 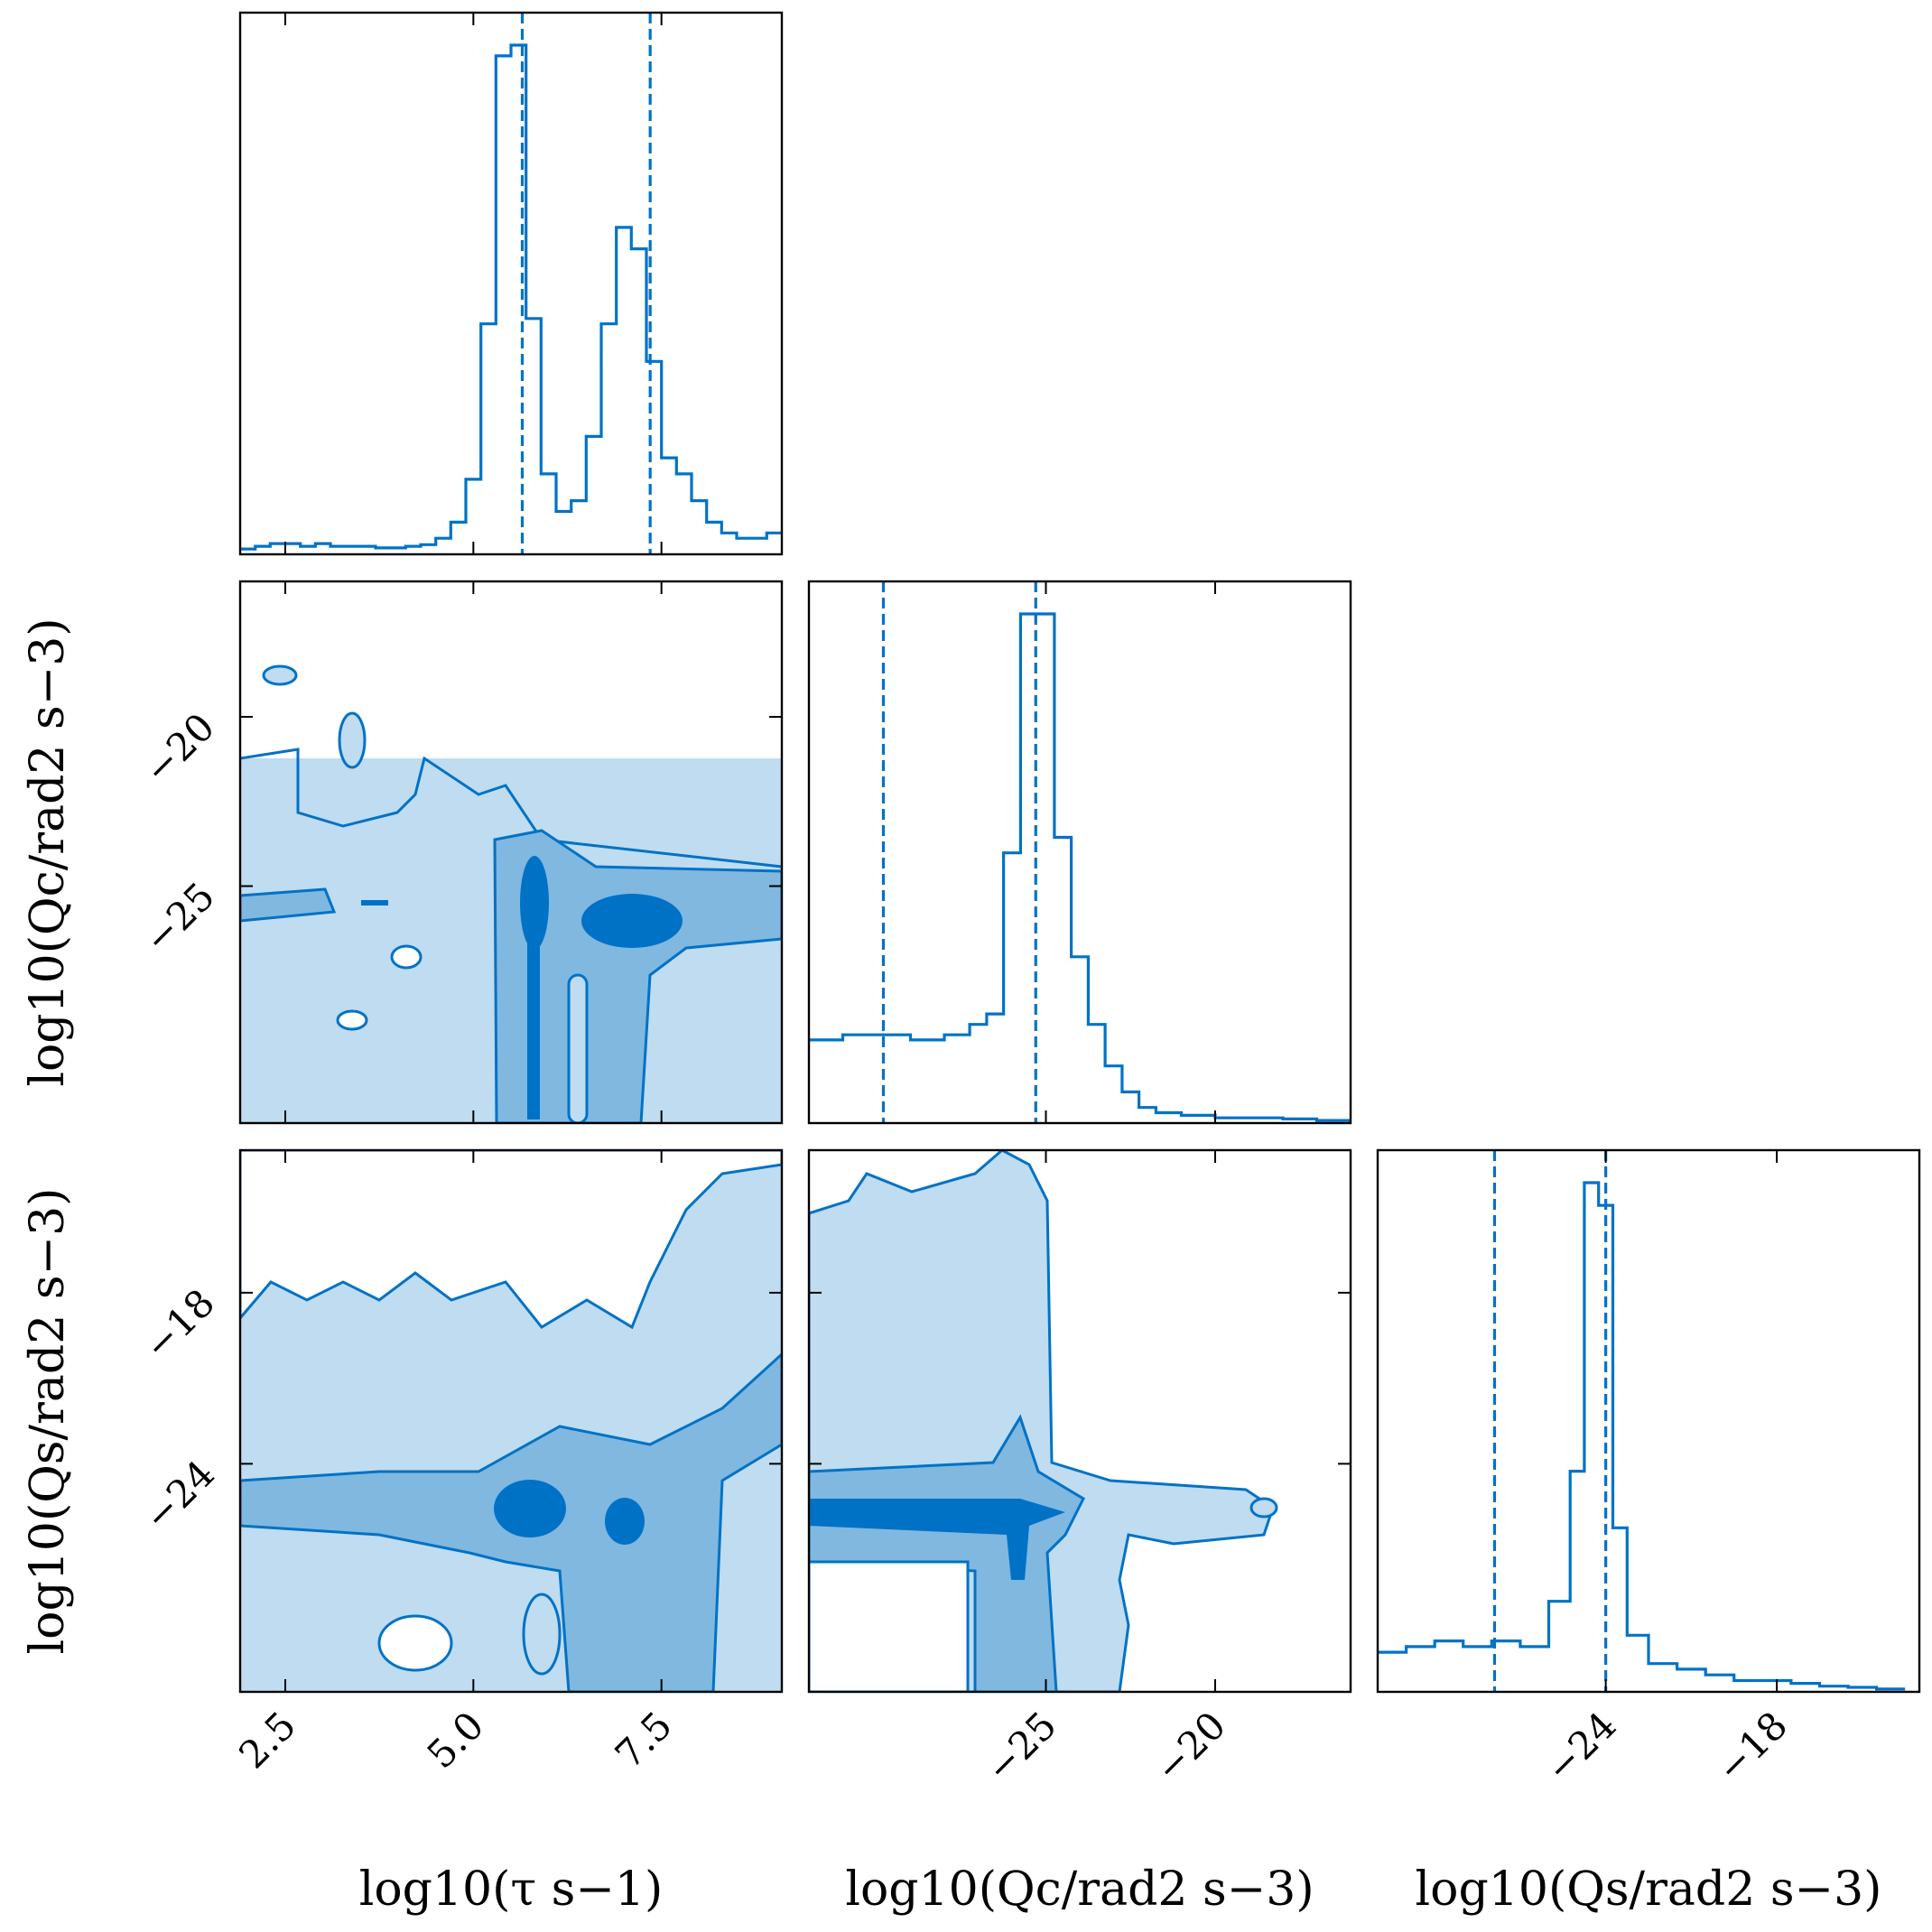 What do you see at coordinates (534, 903) in the screenshot?
I see `contour-inner-peak1-tau-qc` at bounding box center [534, 903].